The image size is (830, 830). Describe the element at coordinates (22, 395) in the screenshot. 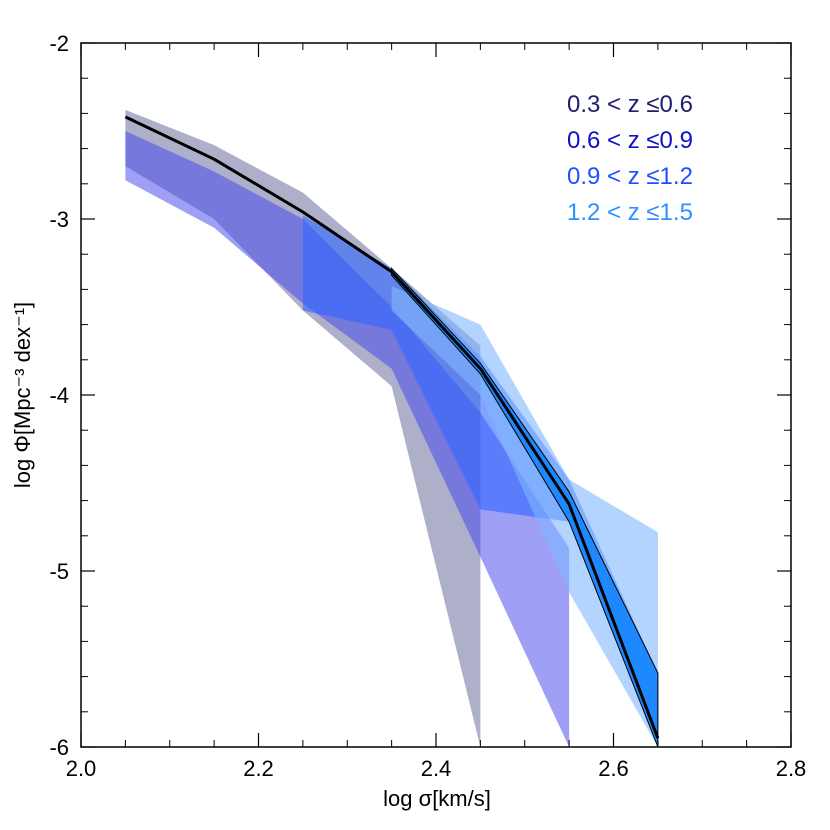

I see `y-axis-label: log Φ[Mpc⁻³ dex⁻¹]` at that location.